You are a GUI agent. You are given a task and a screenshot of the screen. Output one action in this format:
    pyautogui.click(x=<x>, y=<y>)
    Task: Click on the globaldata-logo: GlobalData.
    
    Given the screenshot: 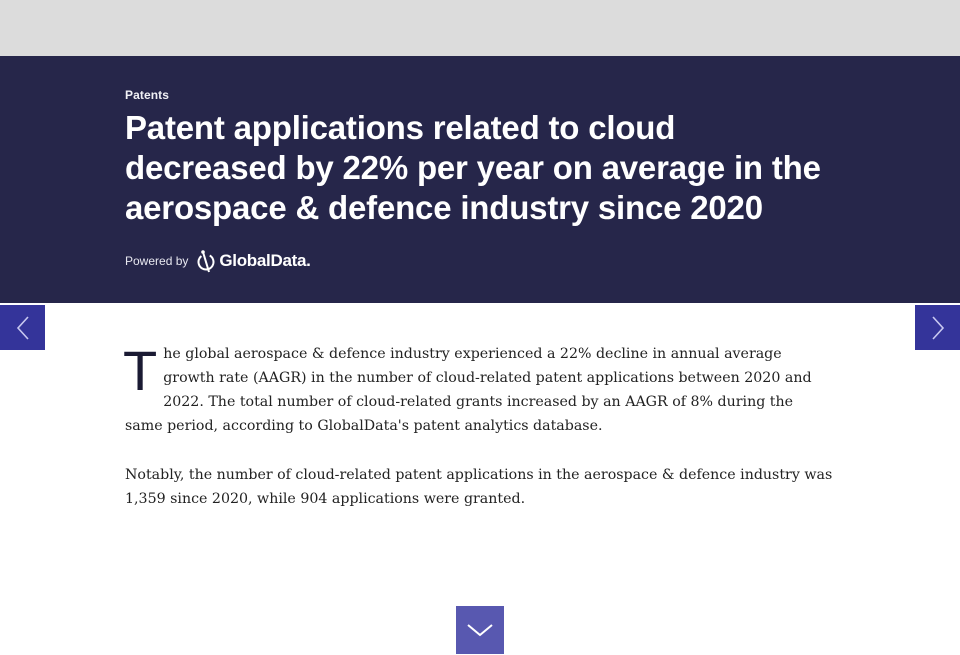 What is the action you would take?
    pyautogui.click(x=253, y=261)
    